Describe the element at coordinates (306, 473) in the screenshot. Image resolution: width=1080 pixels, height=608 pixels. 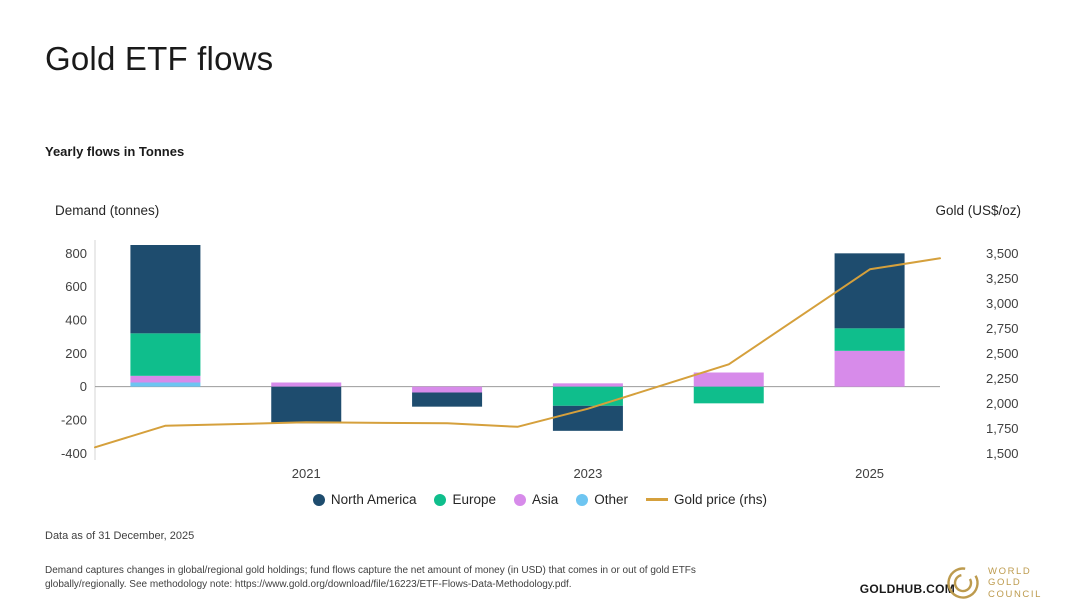
I see `svg-text: 2021` at that location.